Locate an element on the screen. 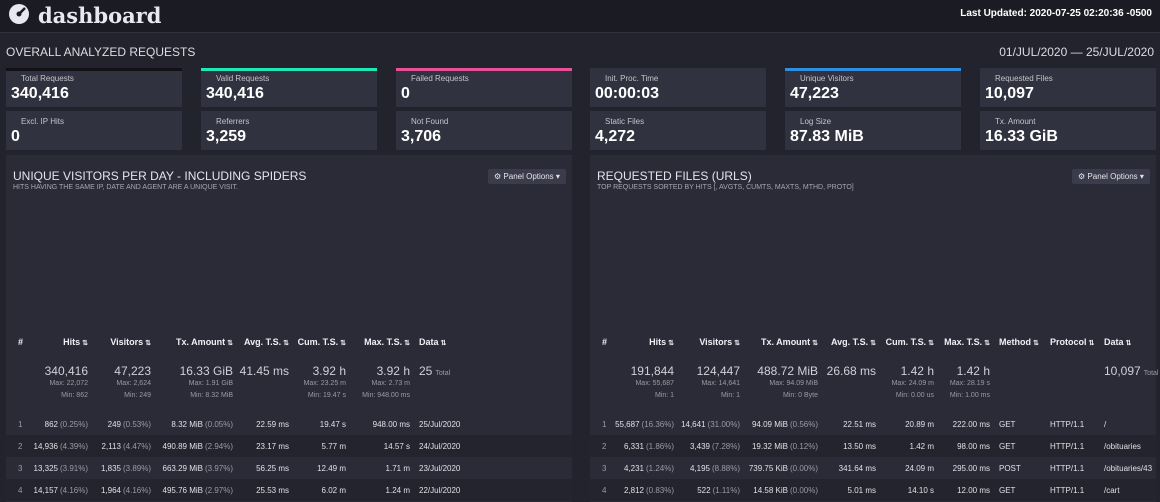 The height and width of the screenshot is (502, 1160). card-value: 47,223 is located at coordinates (814, 93).